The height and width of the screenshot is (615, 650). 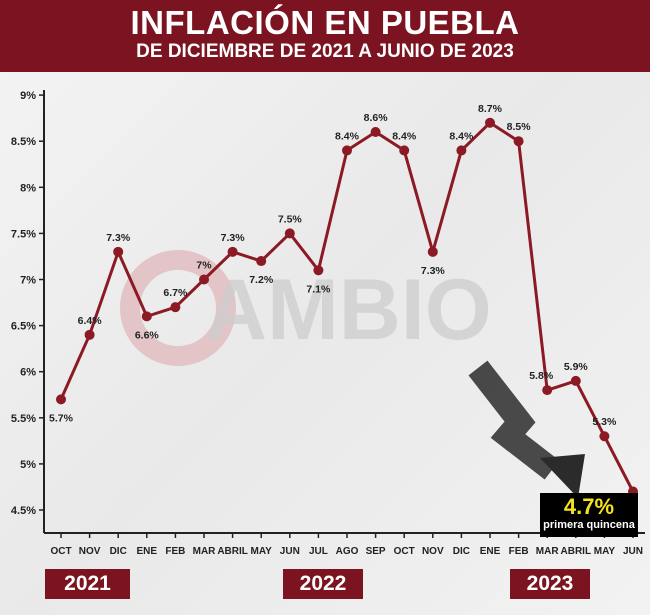 What do you see at coordinates (28, 188) in the screenshot?
I see `y-tick-label: 8%` at bounding box center [28, 188].